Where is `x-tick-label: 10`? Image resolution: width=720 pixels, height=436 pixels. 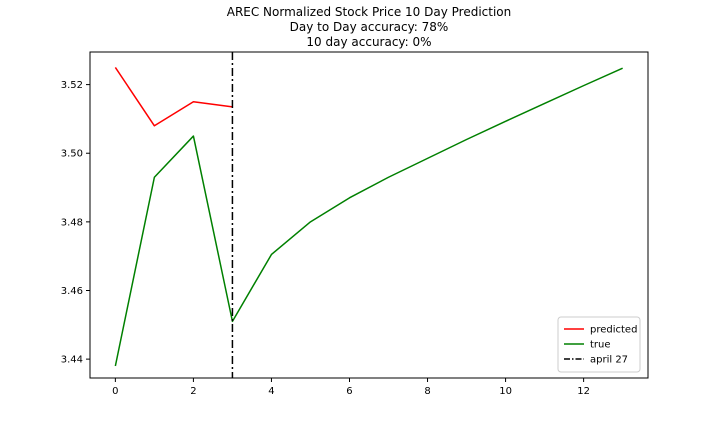
x-tick-label: 10 is located at coordinates (505, 391).